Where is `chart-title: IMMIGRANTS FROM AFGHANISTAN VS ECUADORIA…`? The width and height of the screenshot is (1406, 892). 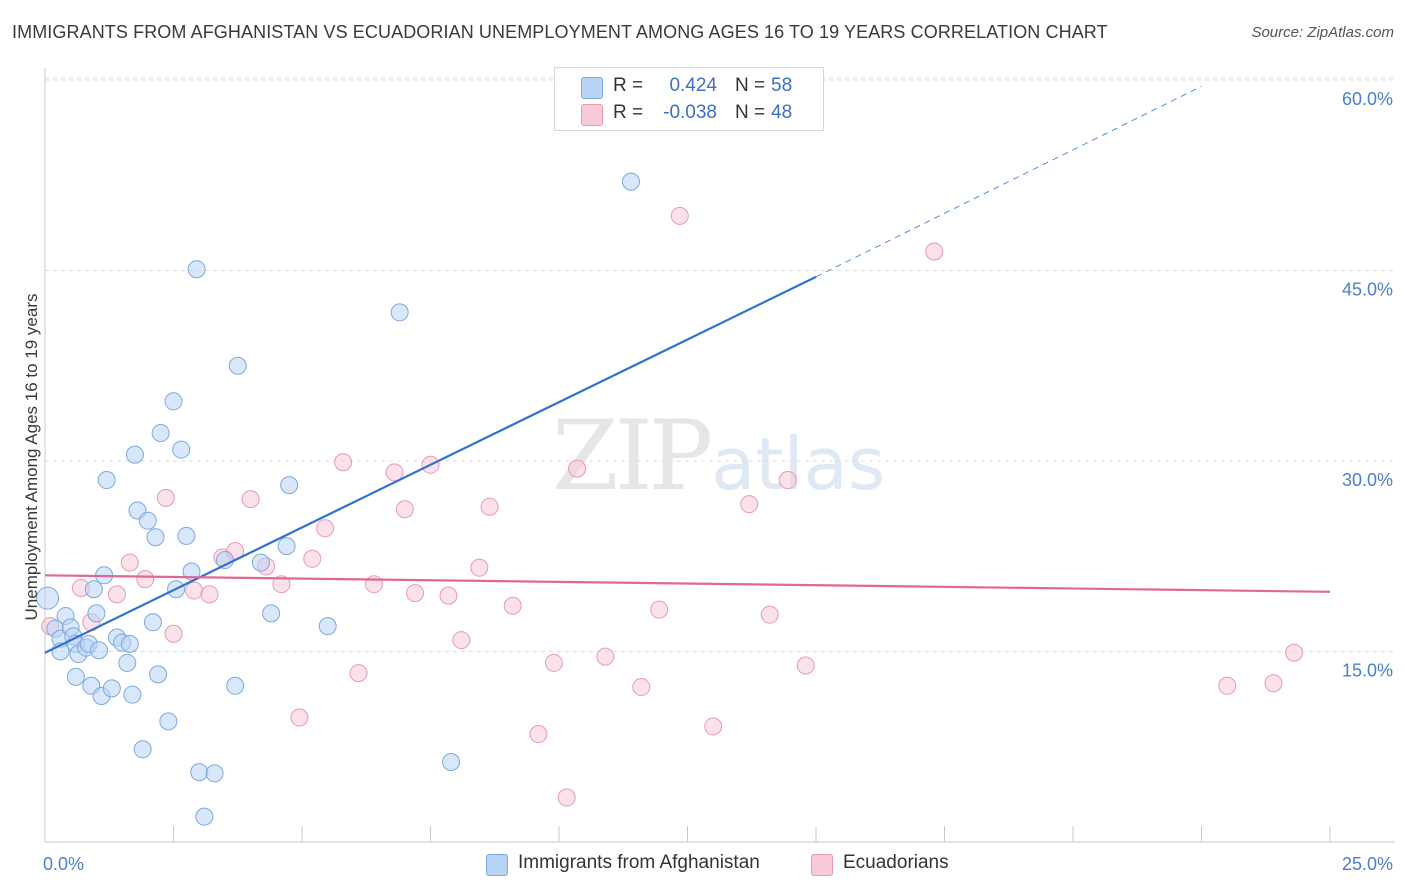 chart-title: IMMIGRANTS FROM AFGHANISTAN VS ECUADORIA… is located at coordinates (560, 32).